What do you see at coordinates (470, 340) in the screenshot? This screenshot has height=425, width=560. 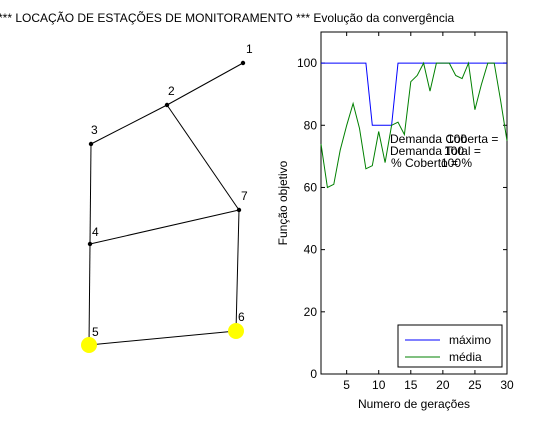 I see `legend-label: máximo` at bounding box center [470, 340].